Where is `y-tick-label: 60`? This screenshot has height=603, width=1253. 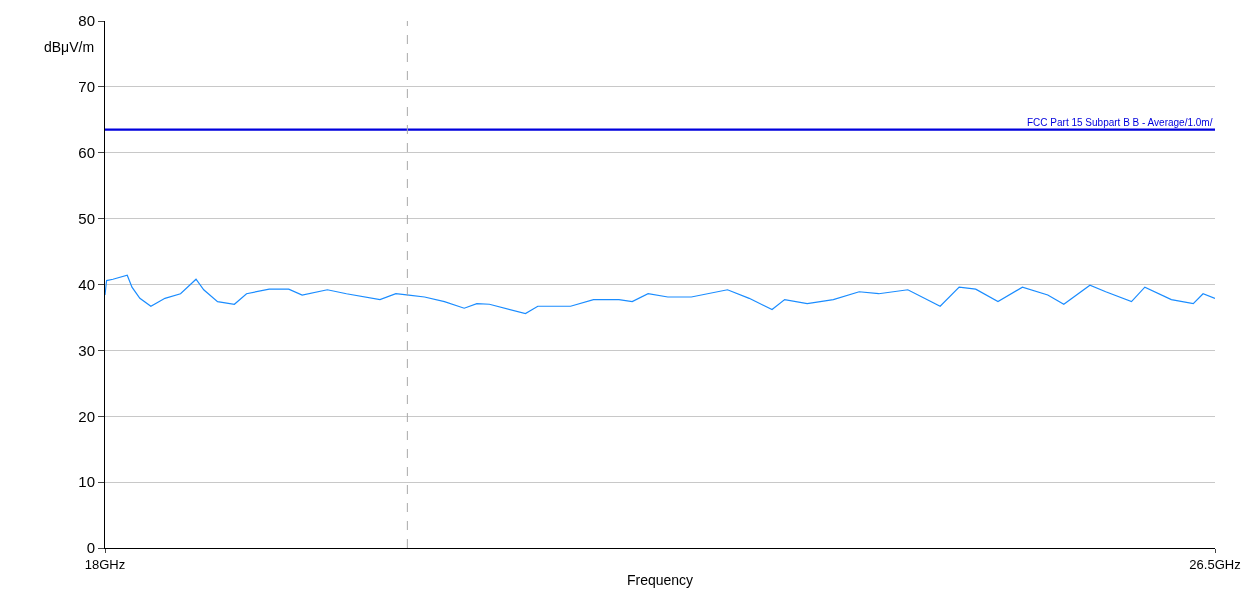
y-tick-label: 60 is located at coordinates (86, 152).